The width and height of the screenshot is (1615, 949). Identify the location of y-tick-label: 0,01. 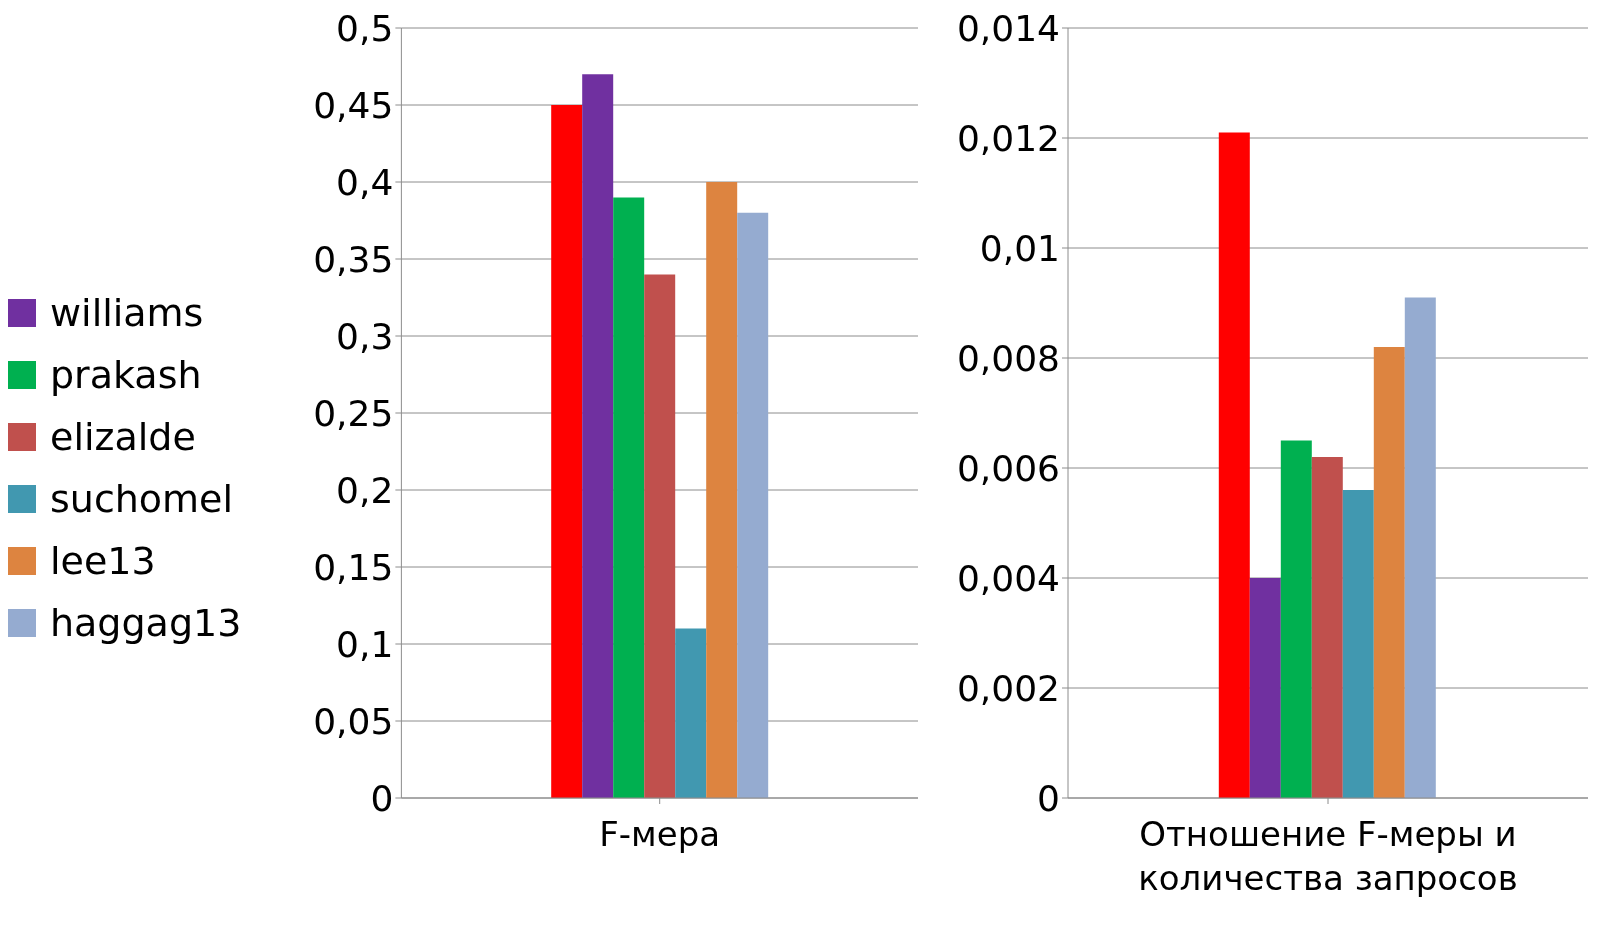
(1019, 248).